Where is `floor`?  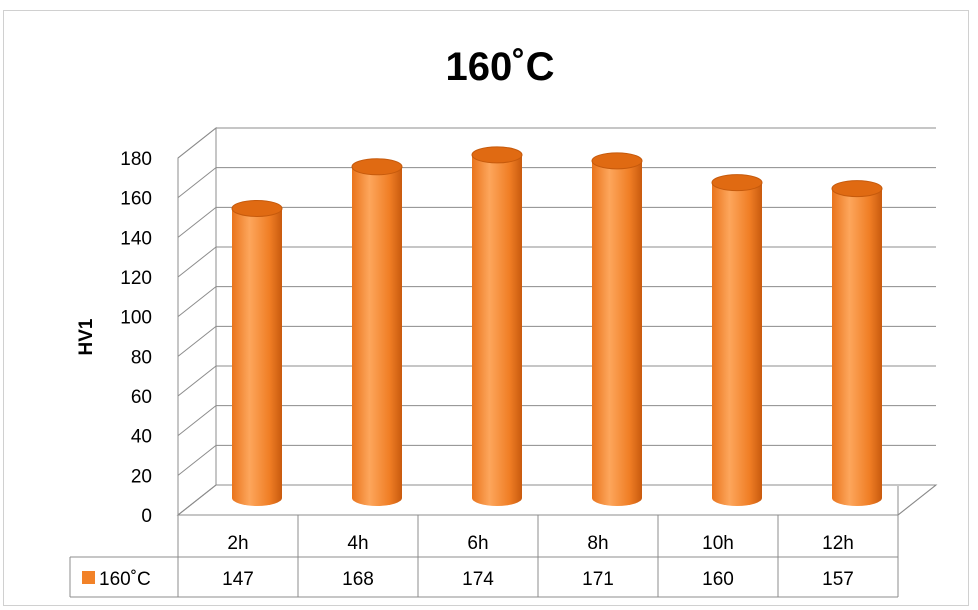 floor is located at coordinates (557, 500).